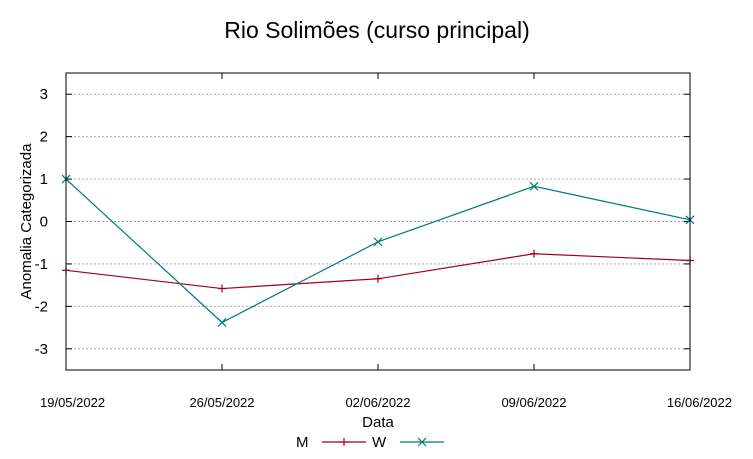 Image resolution: width=753 pixels, height=459 pixels. Describe the element at coordinates (533, 402) in the screenshot. I see `x-tick-label: 09/06/2022` at that location.